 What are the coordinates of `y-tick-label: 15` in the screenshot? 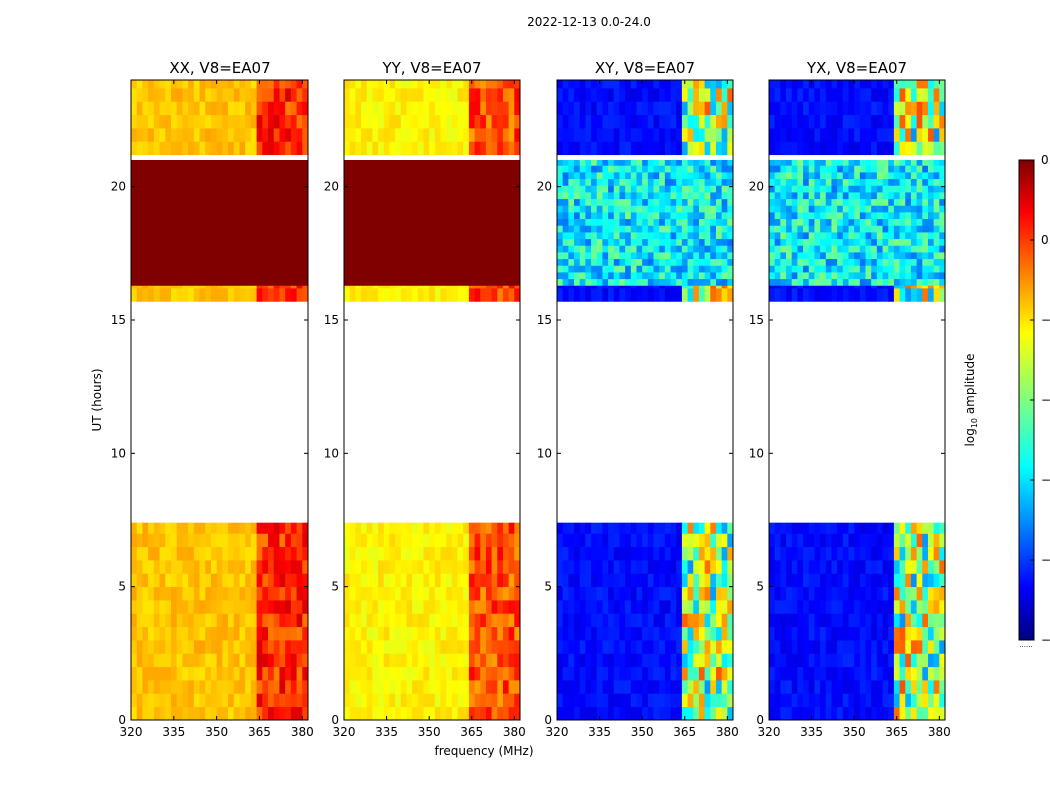 It's located at (118, 320).